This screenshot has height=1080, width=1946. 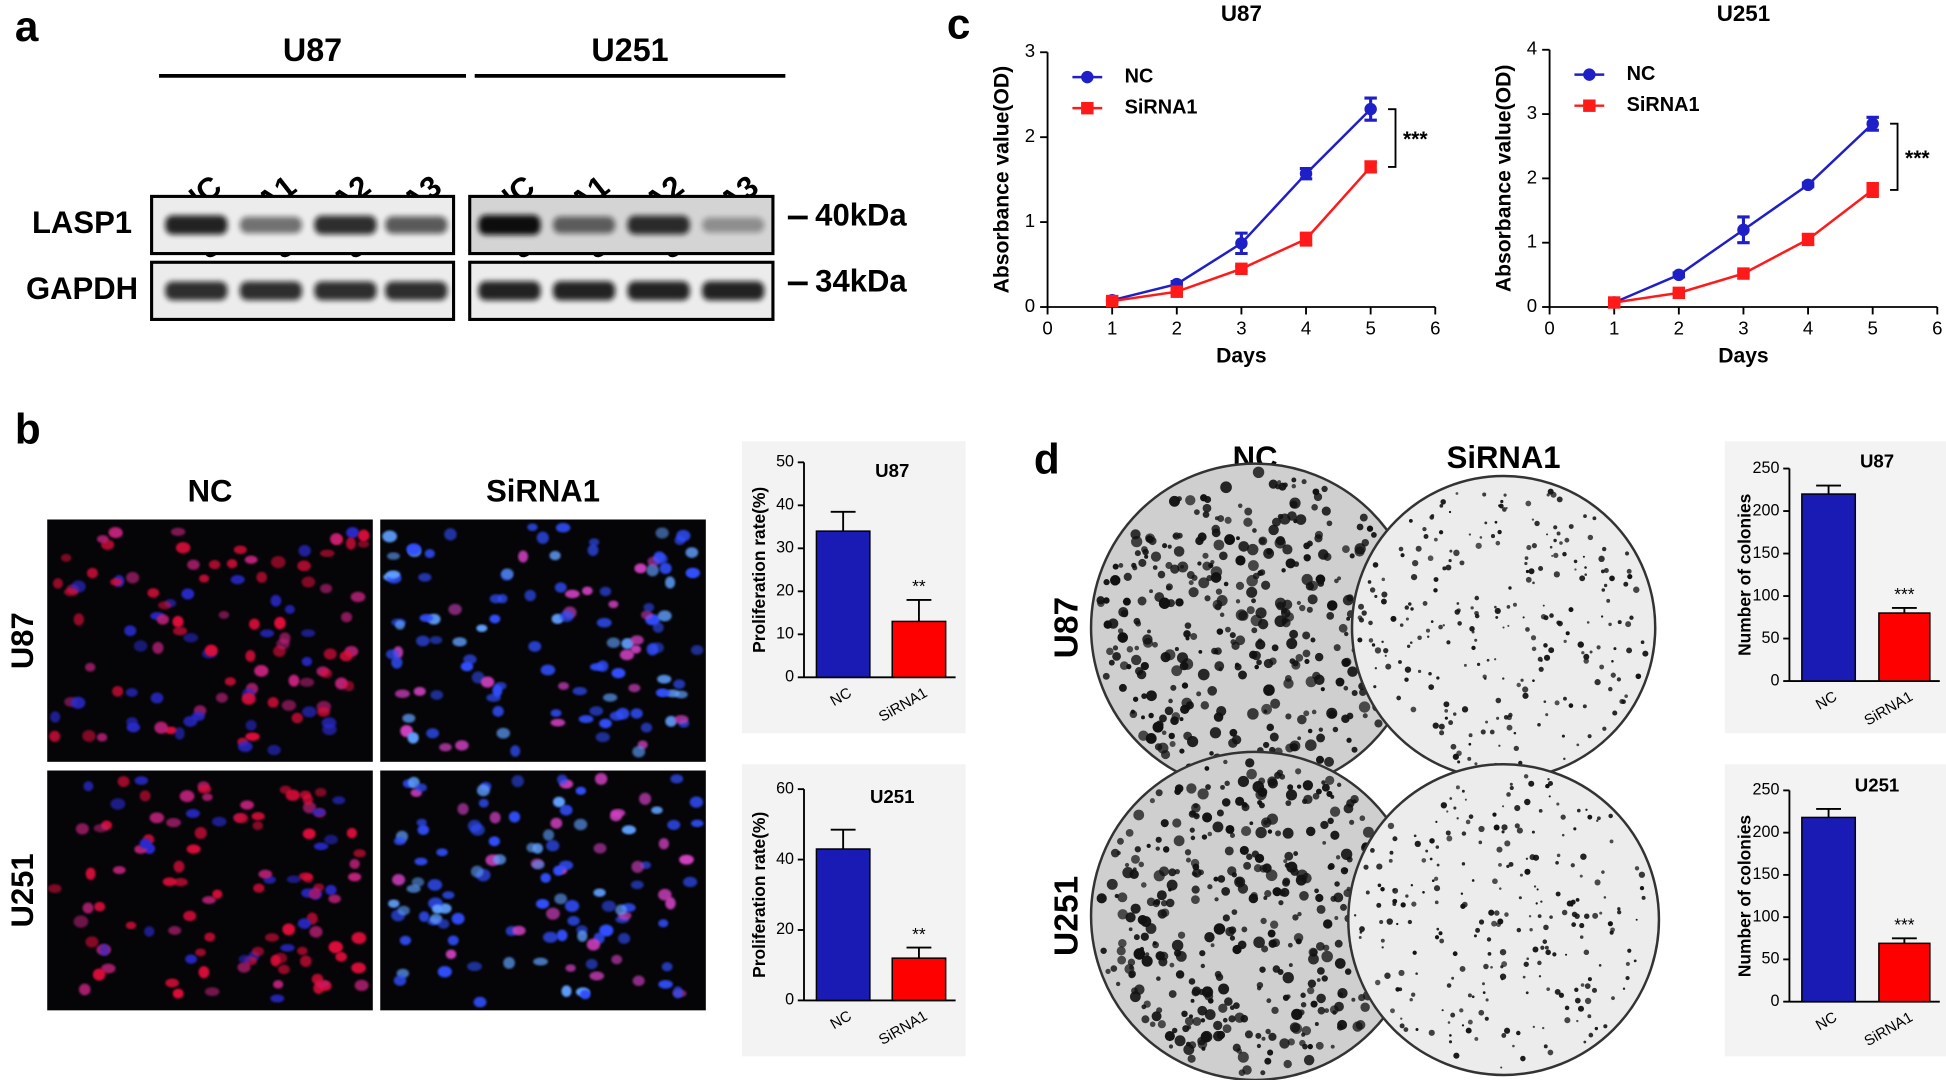 I want to click on x-tick-label: 5, so click(x=1370, y=327).